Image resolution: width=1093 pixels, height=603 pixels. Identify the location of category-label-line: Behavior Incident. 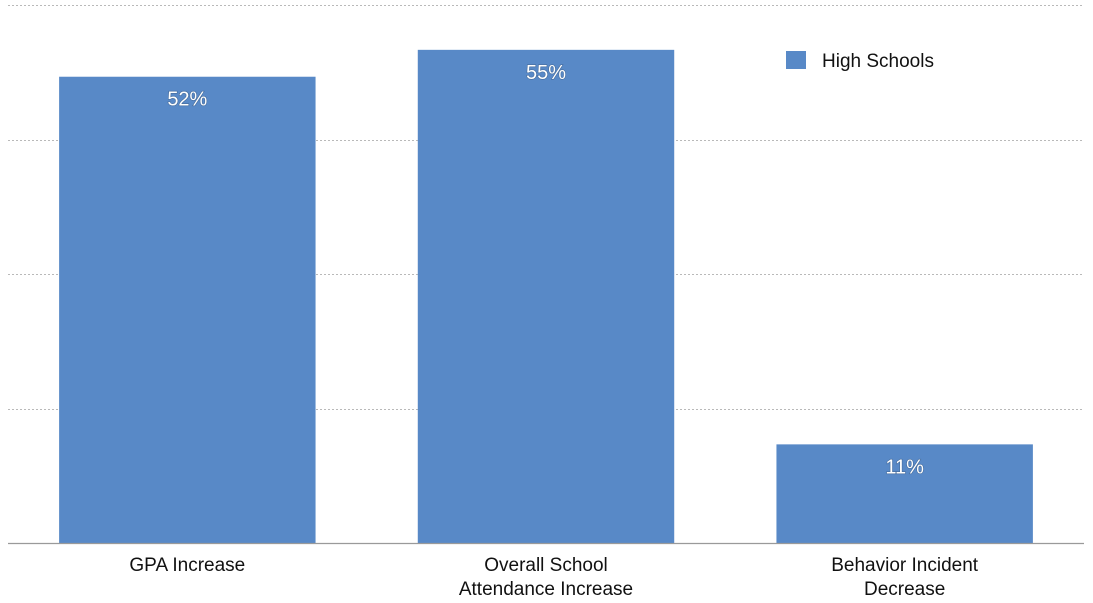
(905, 565).